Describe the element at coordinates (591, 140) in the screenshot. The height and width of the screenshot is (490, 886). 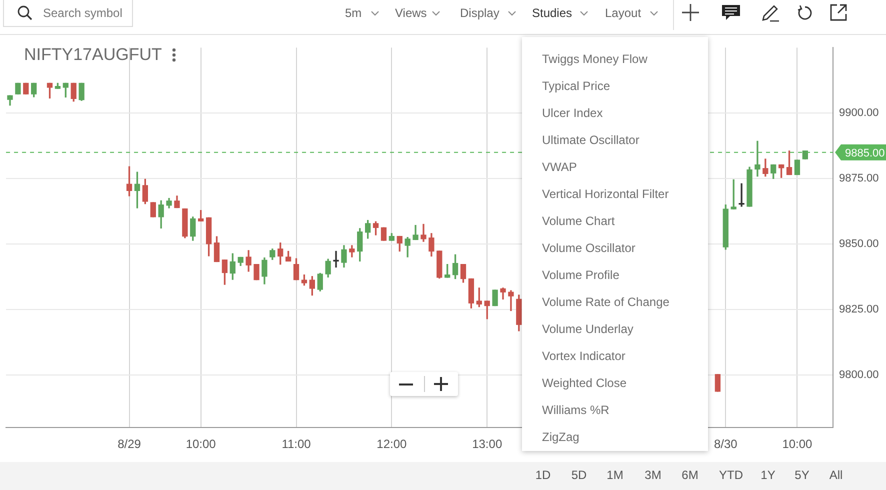
I see `annotation: Ultimate Oscillator` at that location.